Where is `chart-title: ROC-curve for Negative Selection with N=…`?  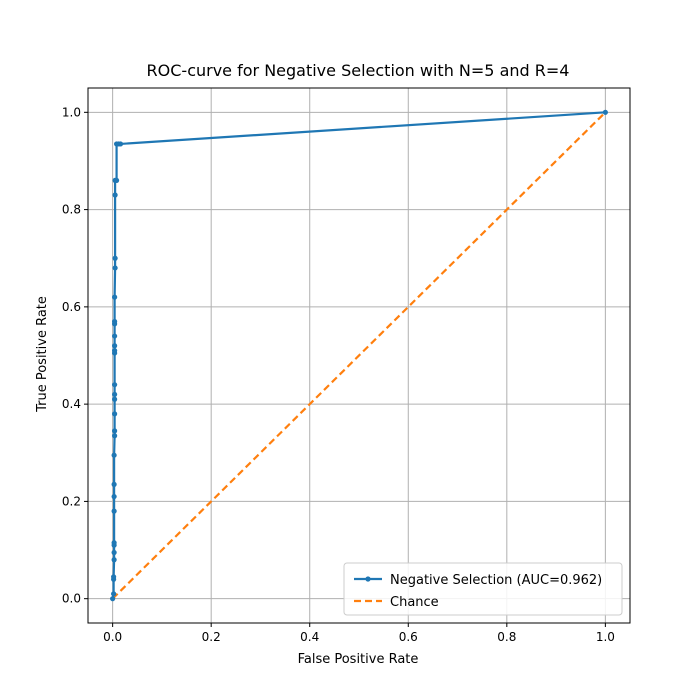
chart-title: ROC-curve for Negative Selection with N=… is located at coordinates (358, 70).